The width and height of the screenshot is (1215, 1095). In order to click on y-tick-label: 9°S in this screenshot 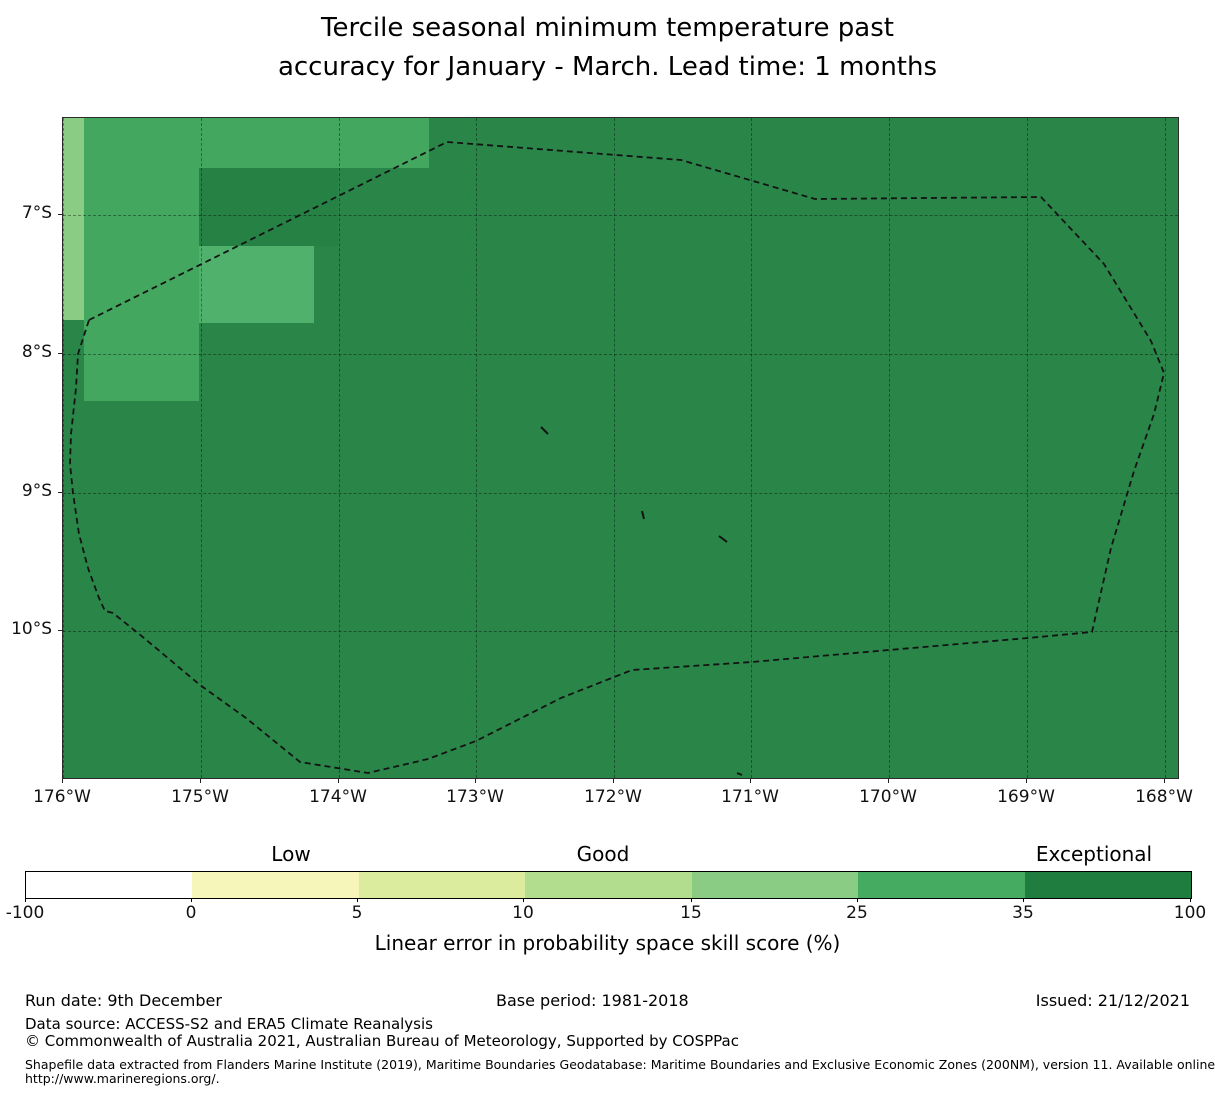, I will do `click(36, 491)`.